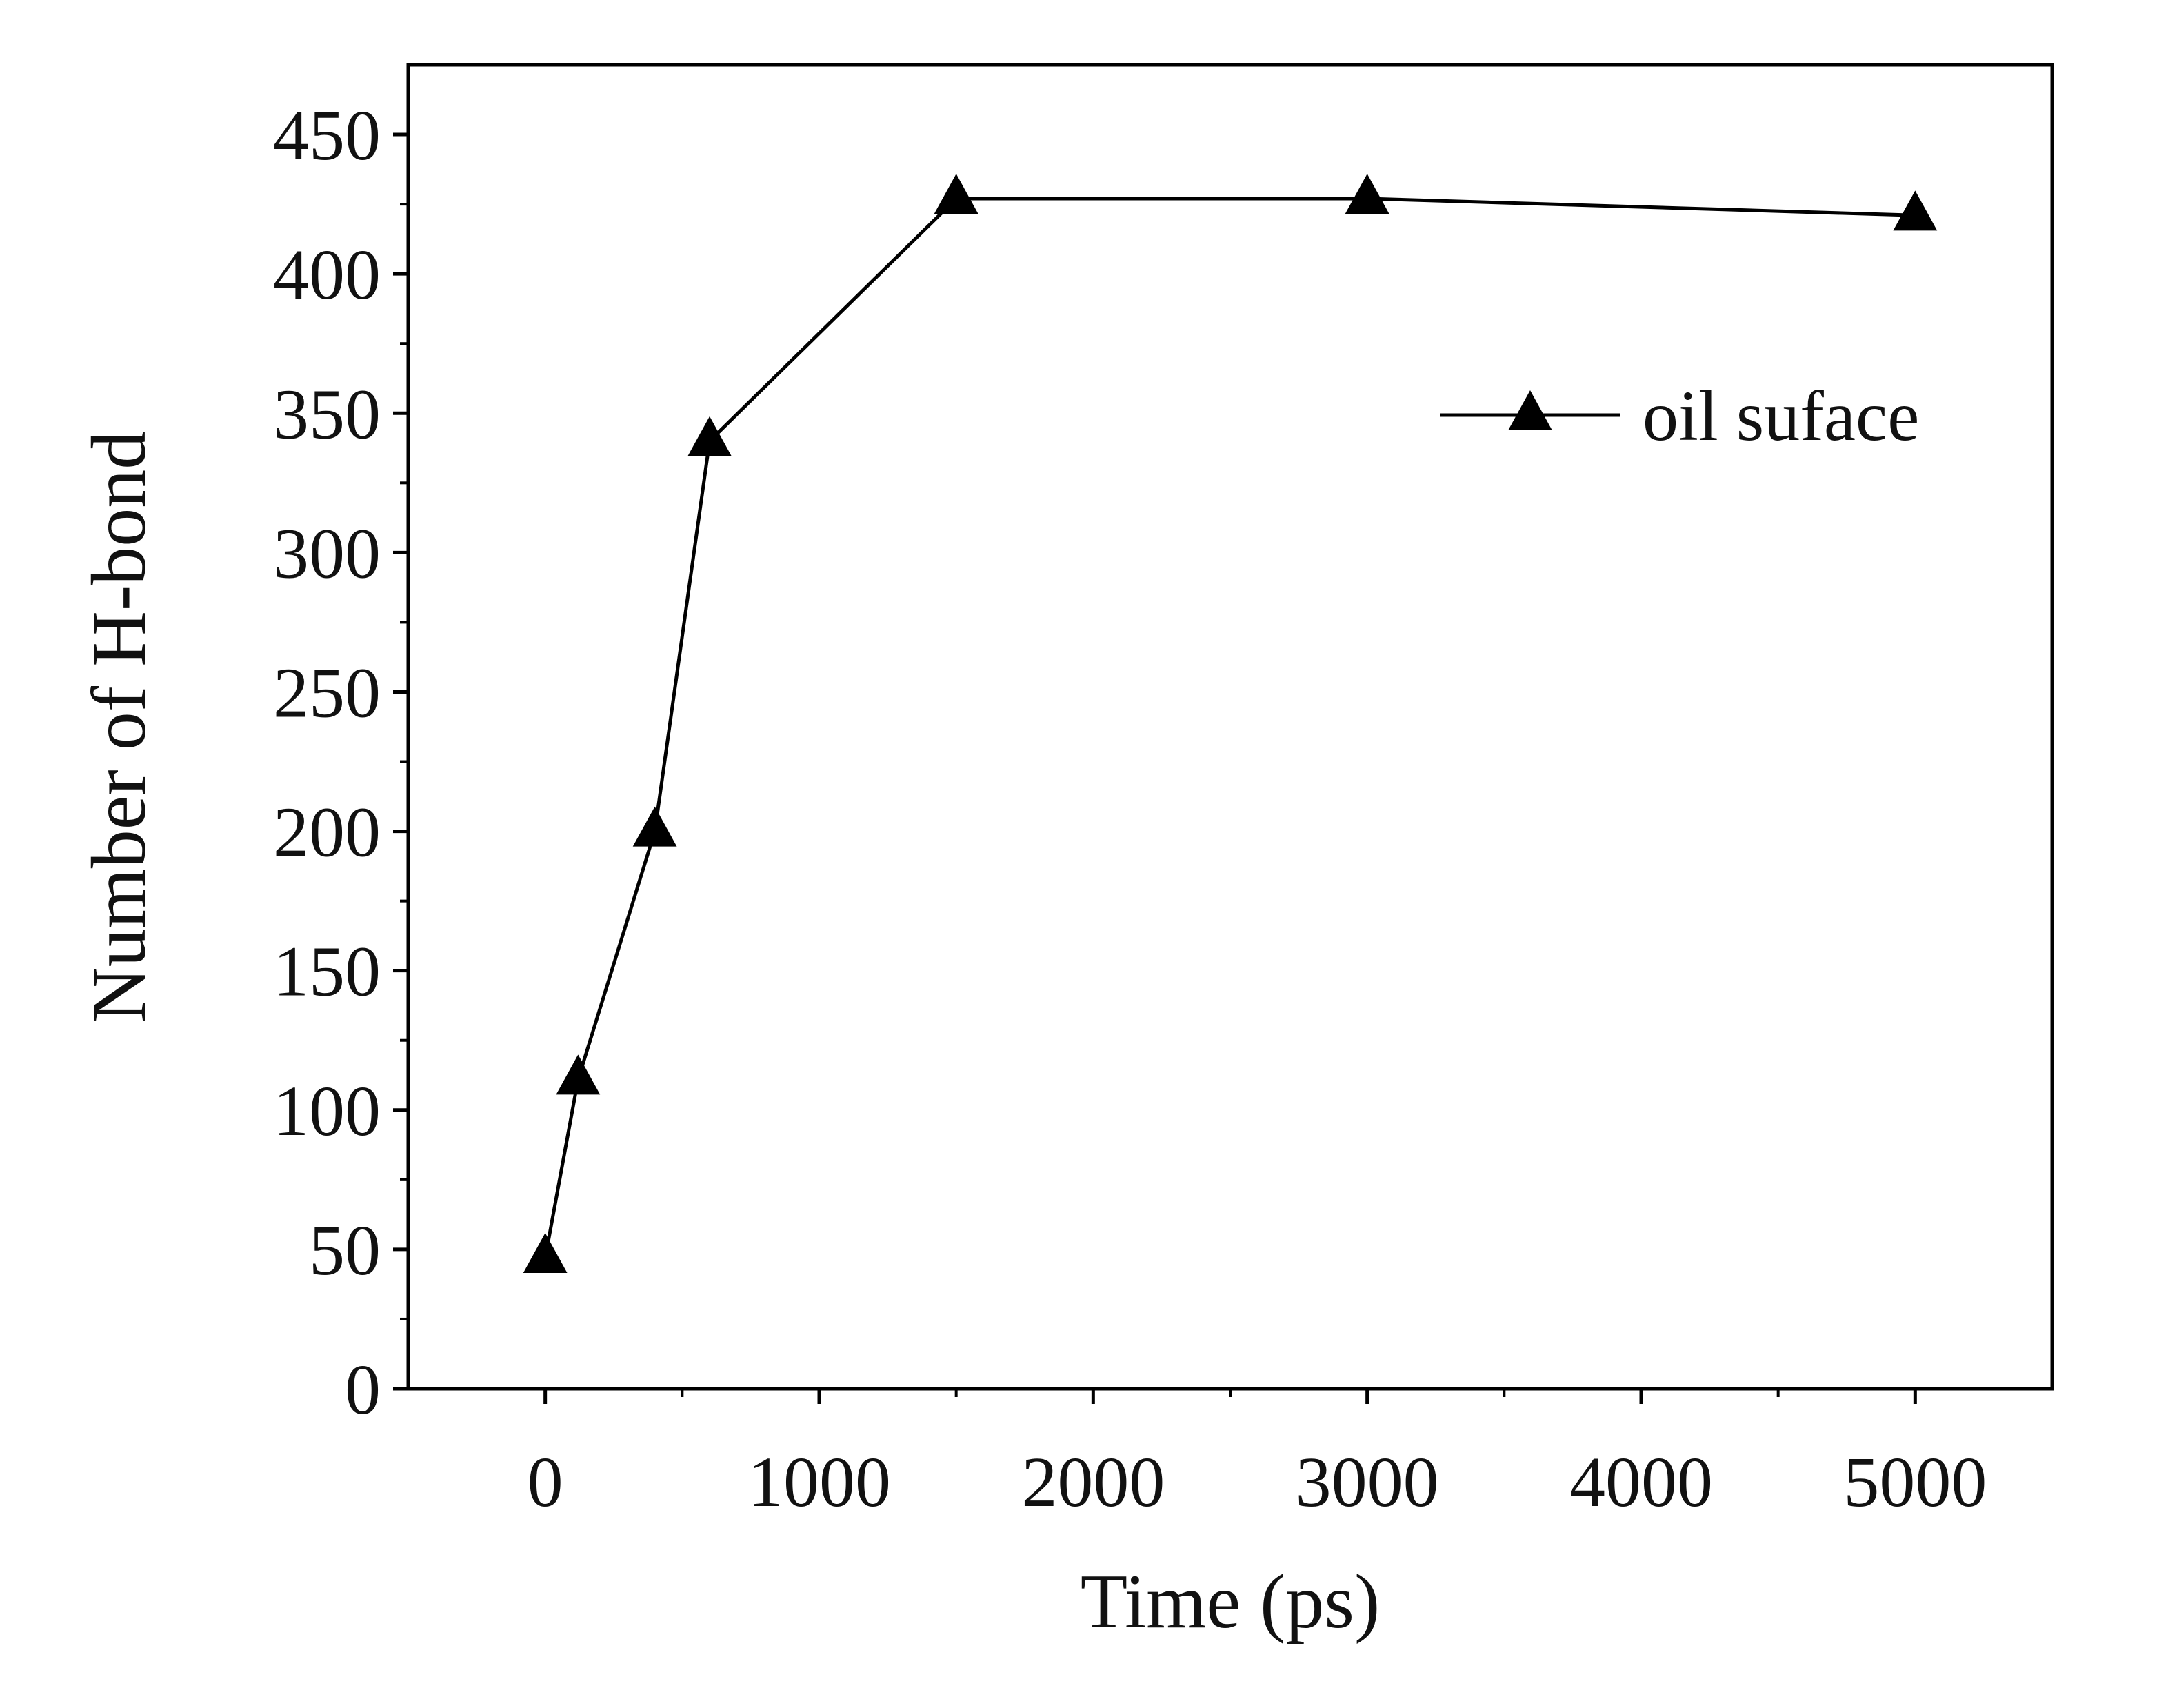  I want to click on x-tick-label: 2000, so click(1093, 1482).